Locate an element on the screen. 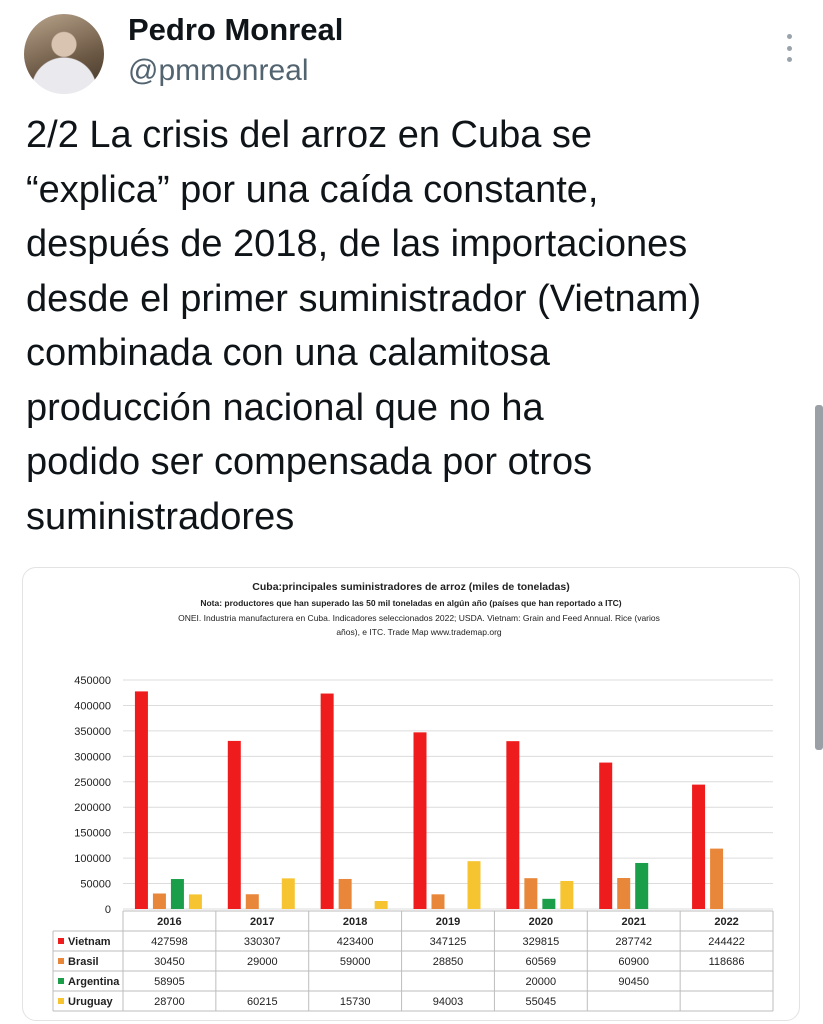 The image size is (823, 1024). data-label: 29000 is located at coordinates (262, 962).